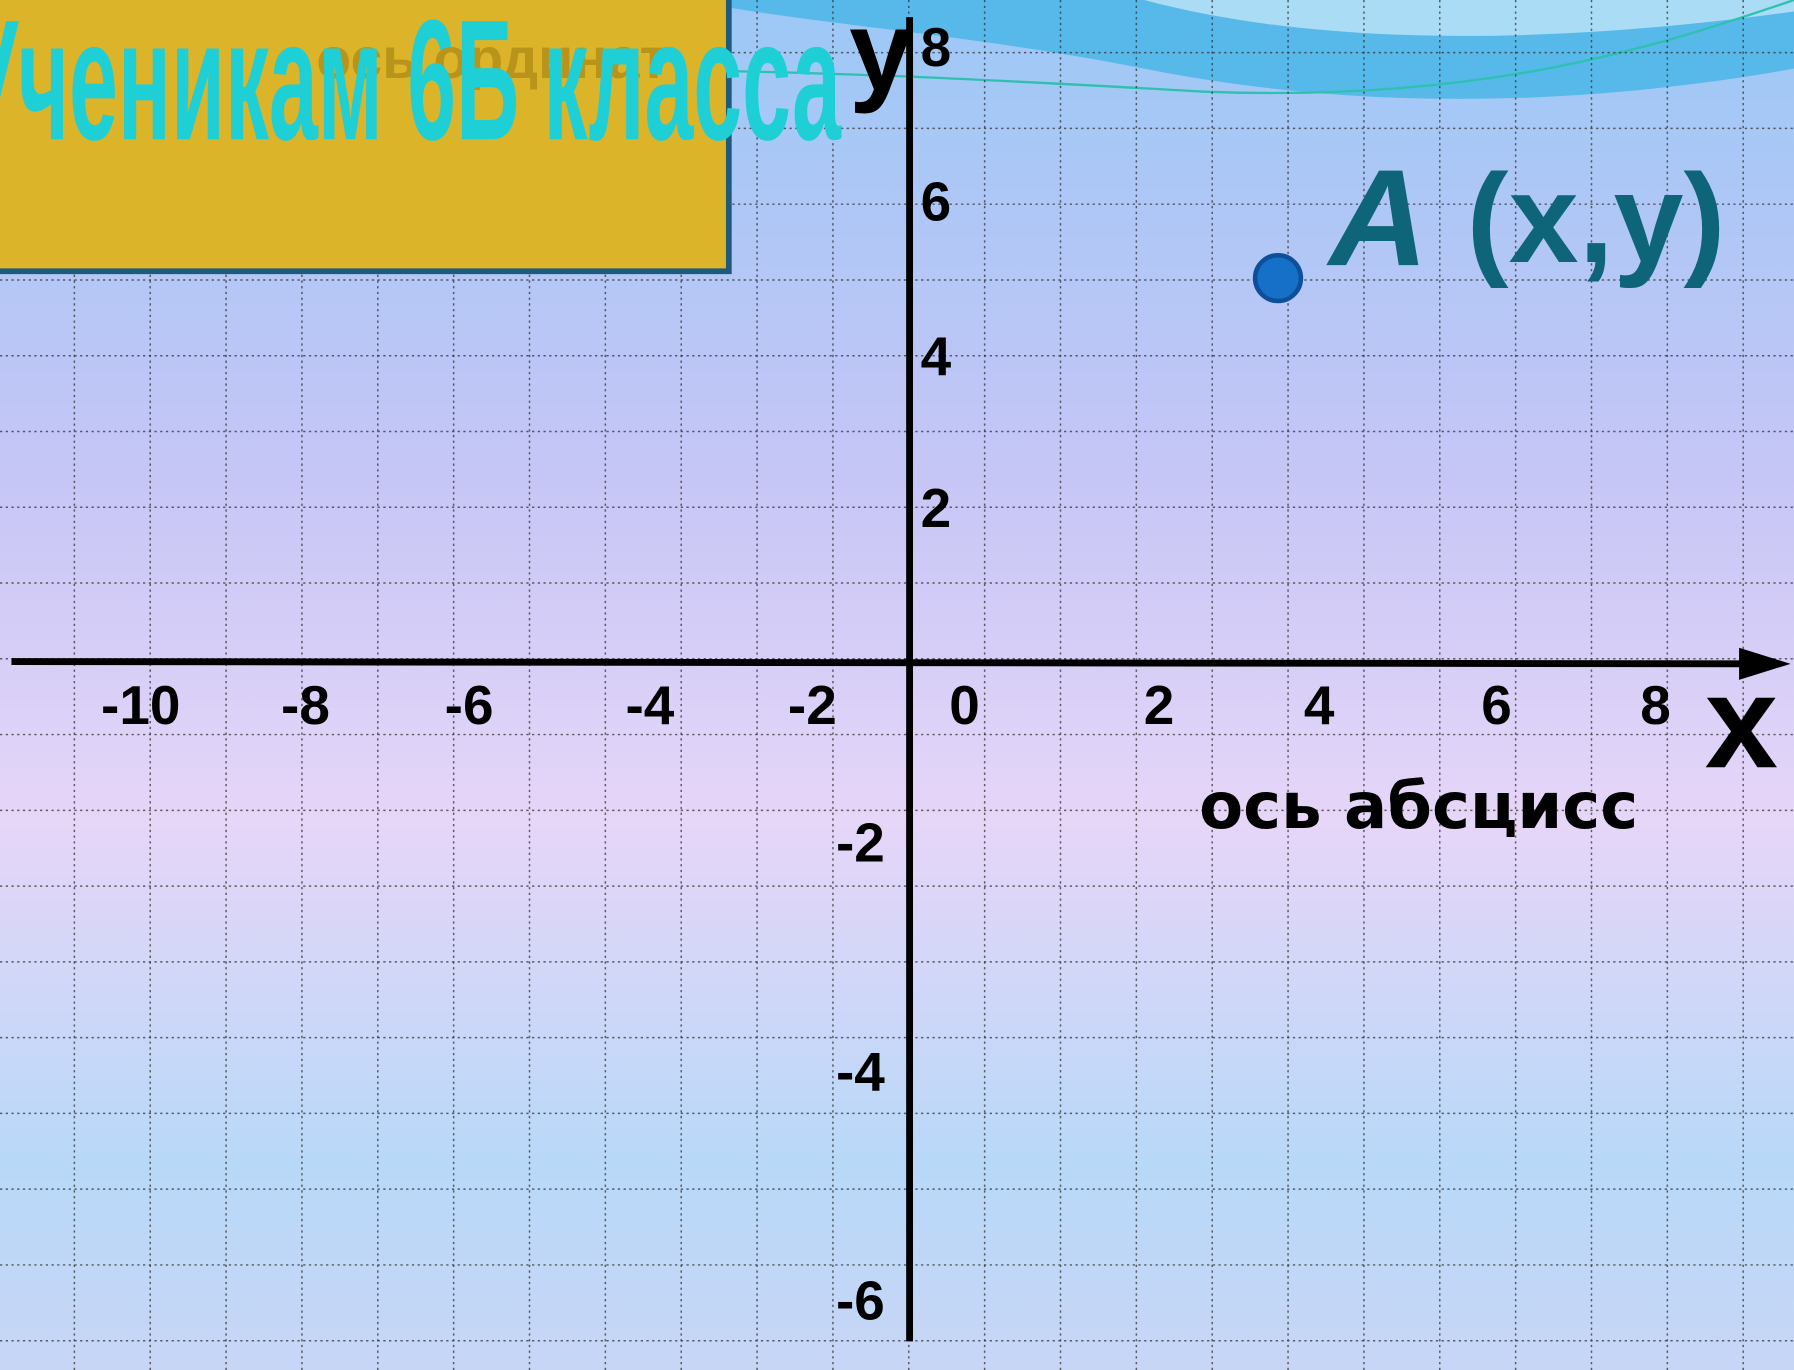 Image resolution: width=1794 pixels, height=1370 pixels. What do you see at coordinates (812, 705) in the screenshot?
I see `x-tick-label: -2` at bounding box center [812, 705].